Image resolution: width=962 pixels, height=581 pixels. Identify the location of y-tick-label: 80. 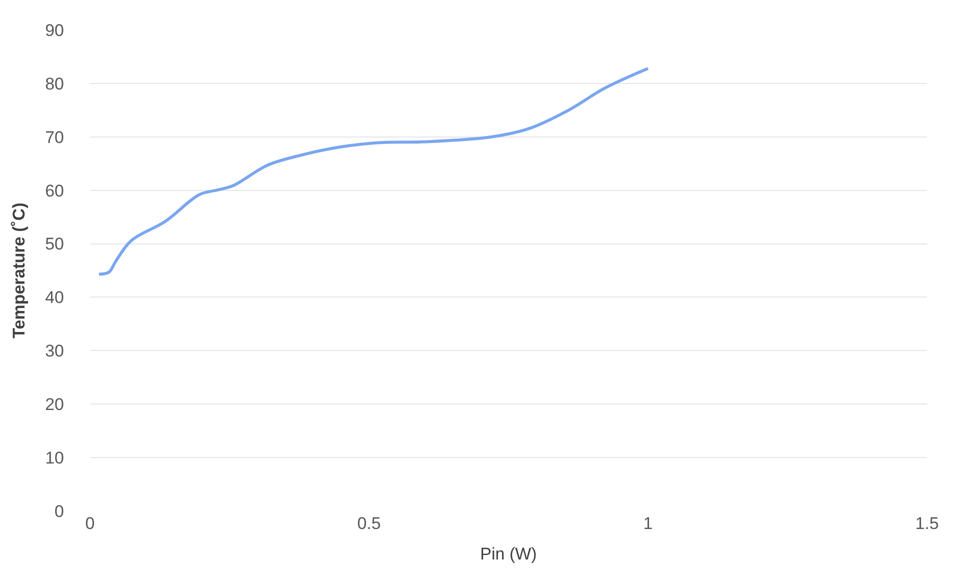
(54, 84).